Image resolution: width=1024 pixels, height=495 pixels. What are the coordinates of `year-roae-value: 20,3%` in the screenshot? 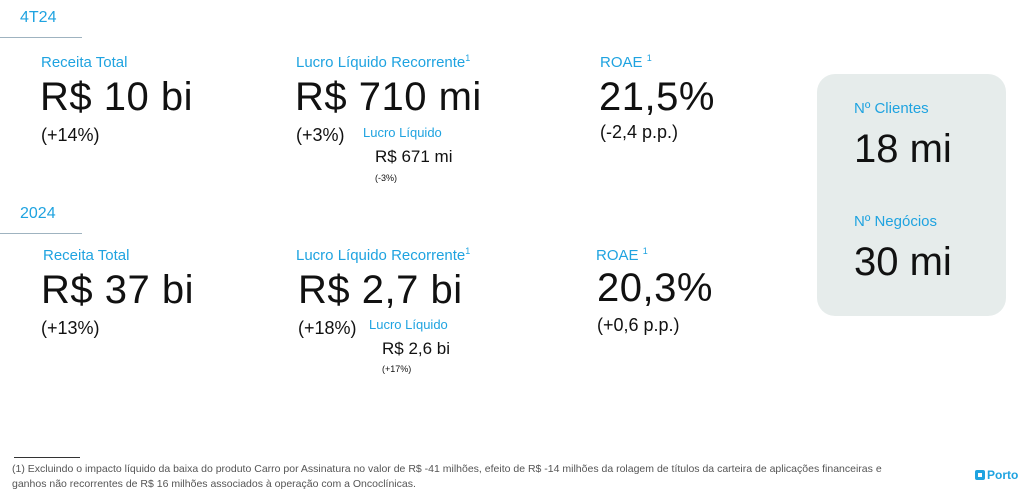 It's located at (655, 288).